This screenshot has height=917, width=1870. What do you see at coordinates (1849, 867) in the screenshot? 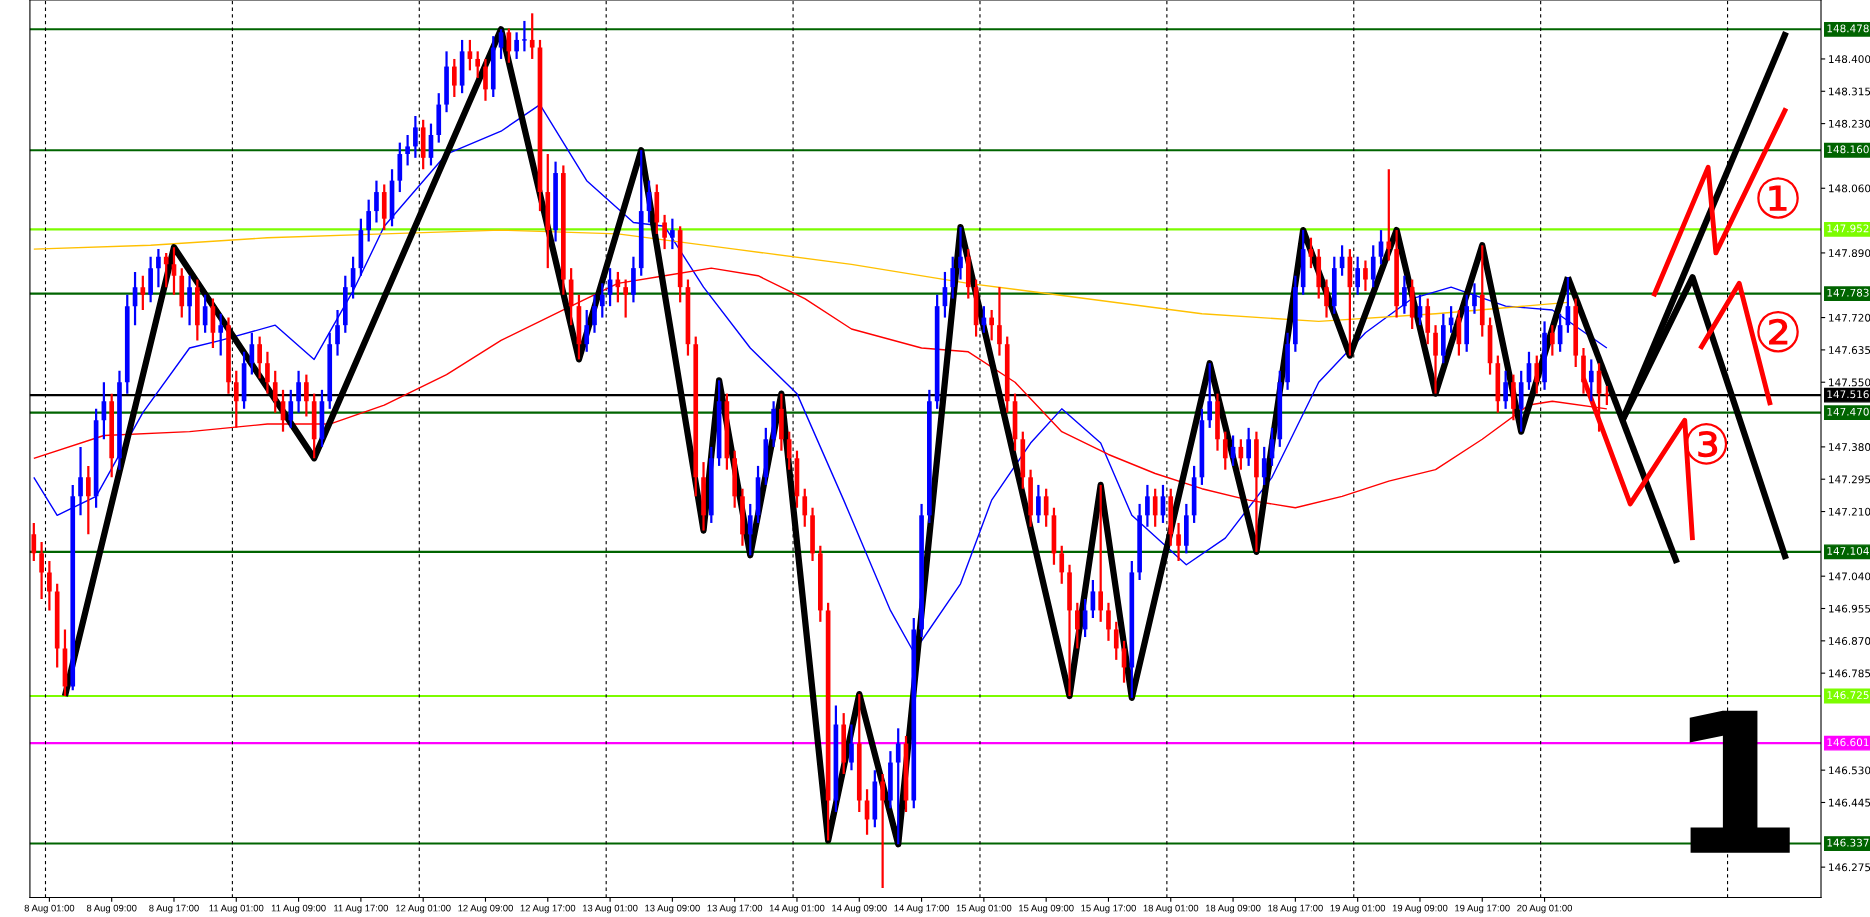
I see `y-tick-label: 146.275` at bounding box center [1849, 867].